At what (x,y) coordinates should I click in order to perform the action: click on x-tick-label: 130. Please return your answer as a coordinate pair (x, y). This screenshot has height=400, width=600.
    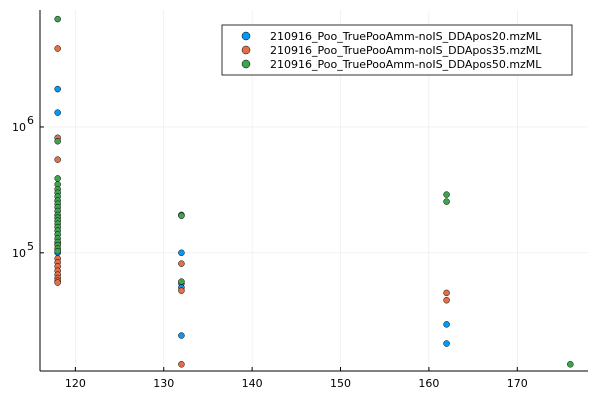
    Looking at the image, I should click on (163, 383).